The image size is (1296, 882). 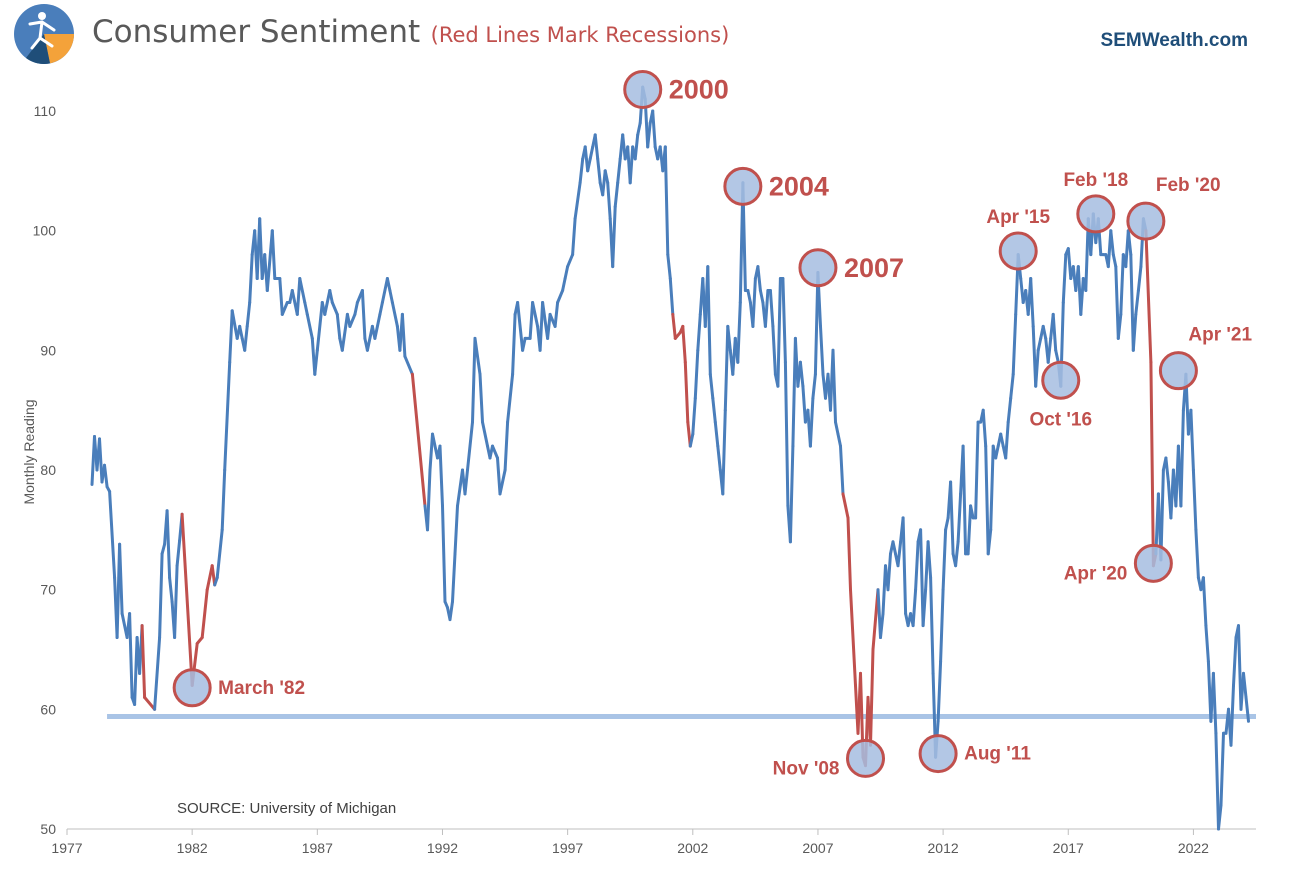 I want to click on annotation-label: Apr '21, so click(x=1220, y=335).